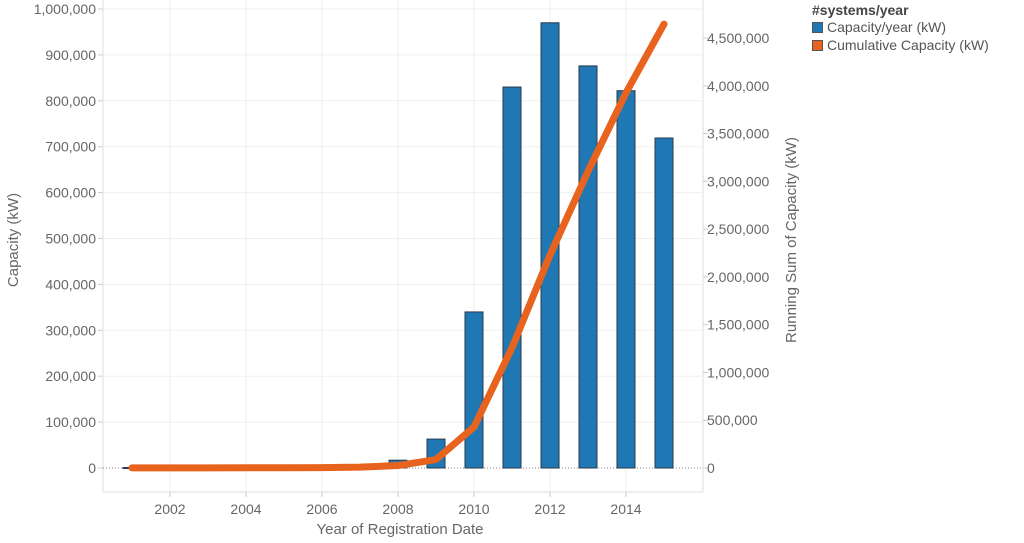 The image size is (1024, 543). Describe the element at coordinates (860, 10) in the screenshot. I see `legend-title: #systems/year` at that location.